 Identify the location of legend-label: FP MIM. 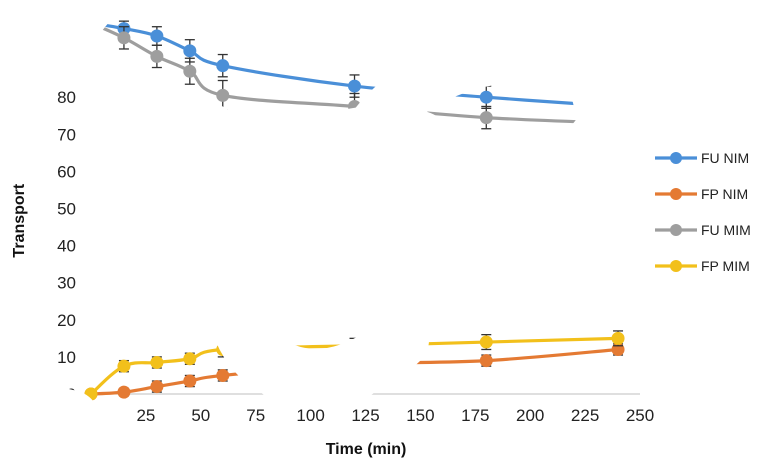
(725, 266).